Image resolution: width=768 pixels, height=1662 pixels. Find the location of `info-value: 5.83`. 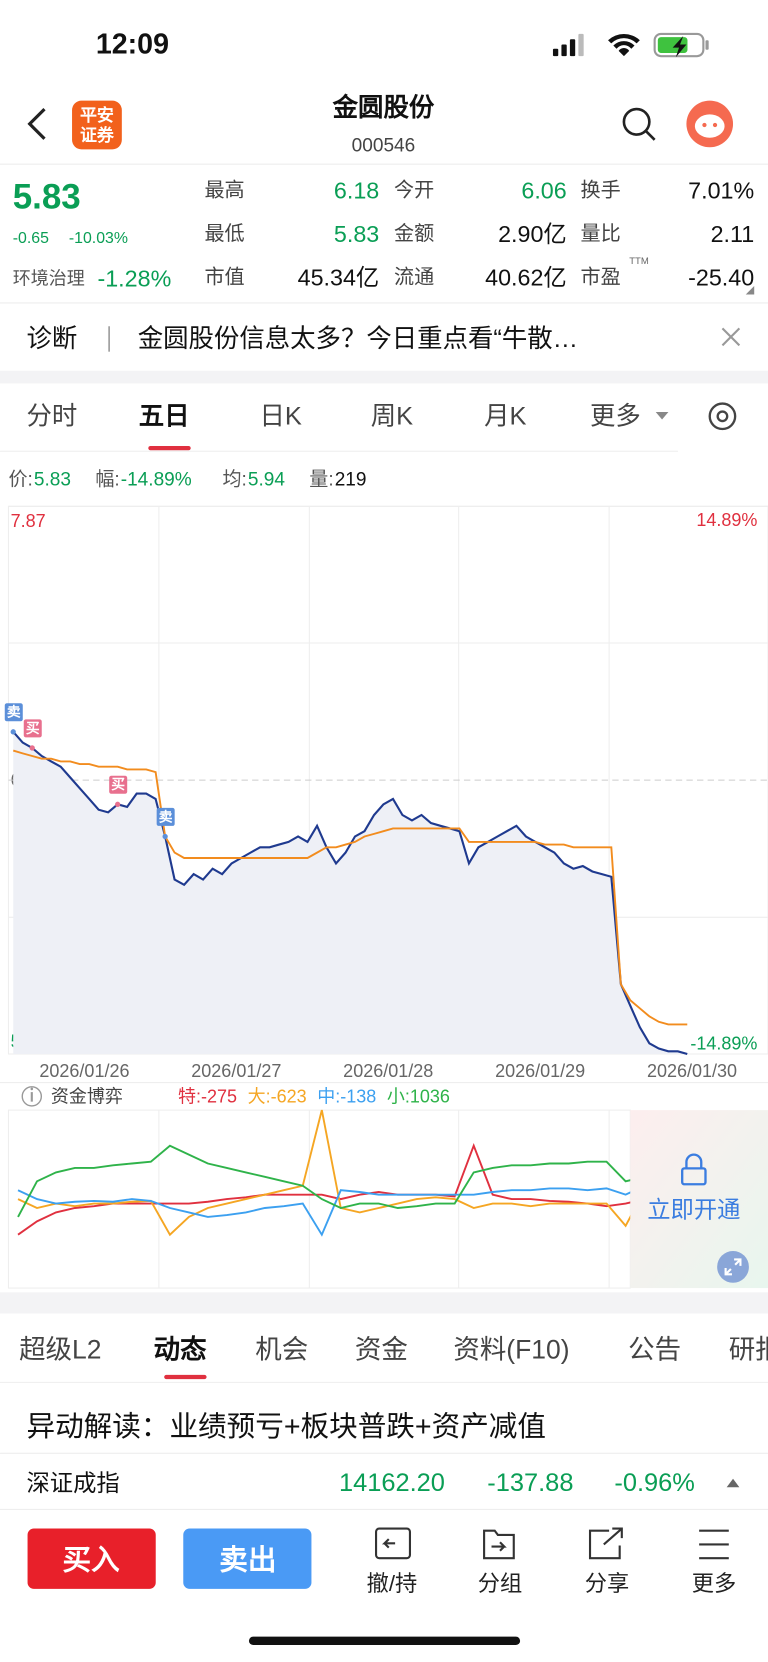

info-value: 5.83 is located at coordinates (52, 479).